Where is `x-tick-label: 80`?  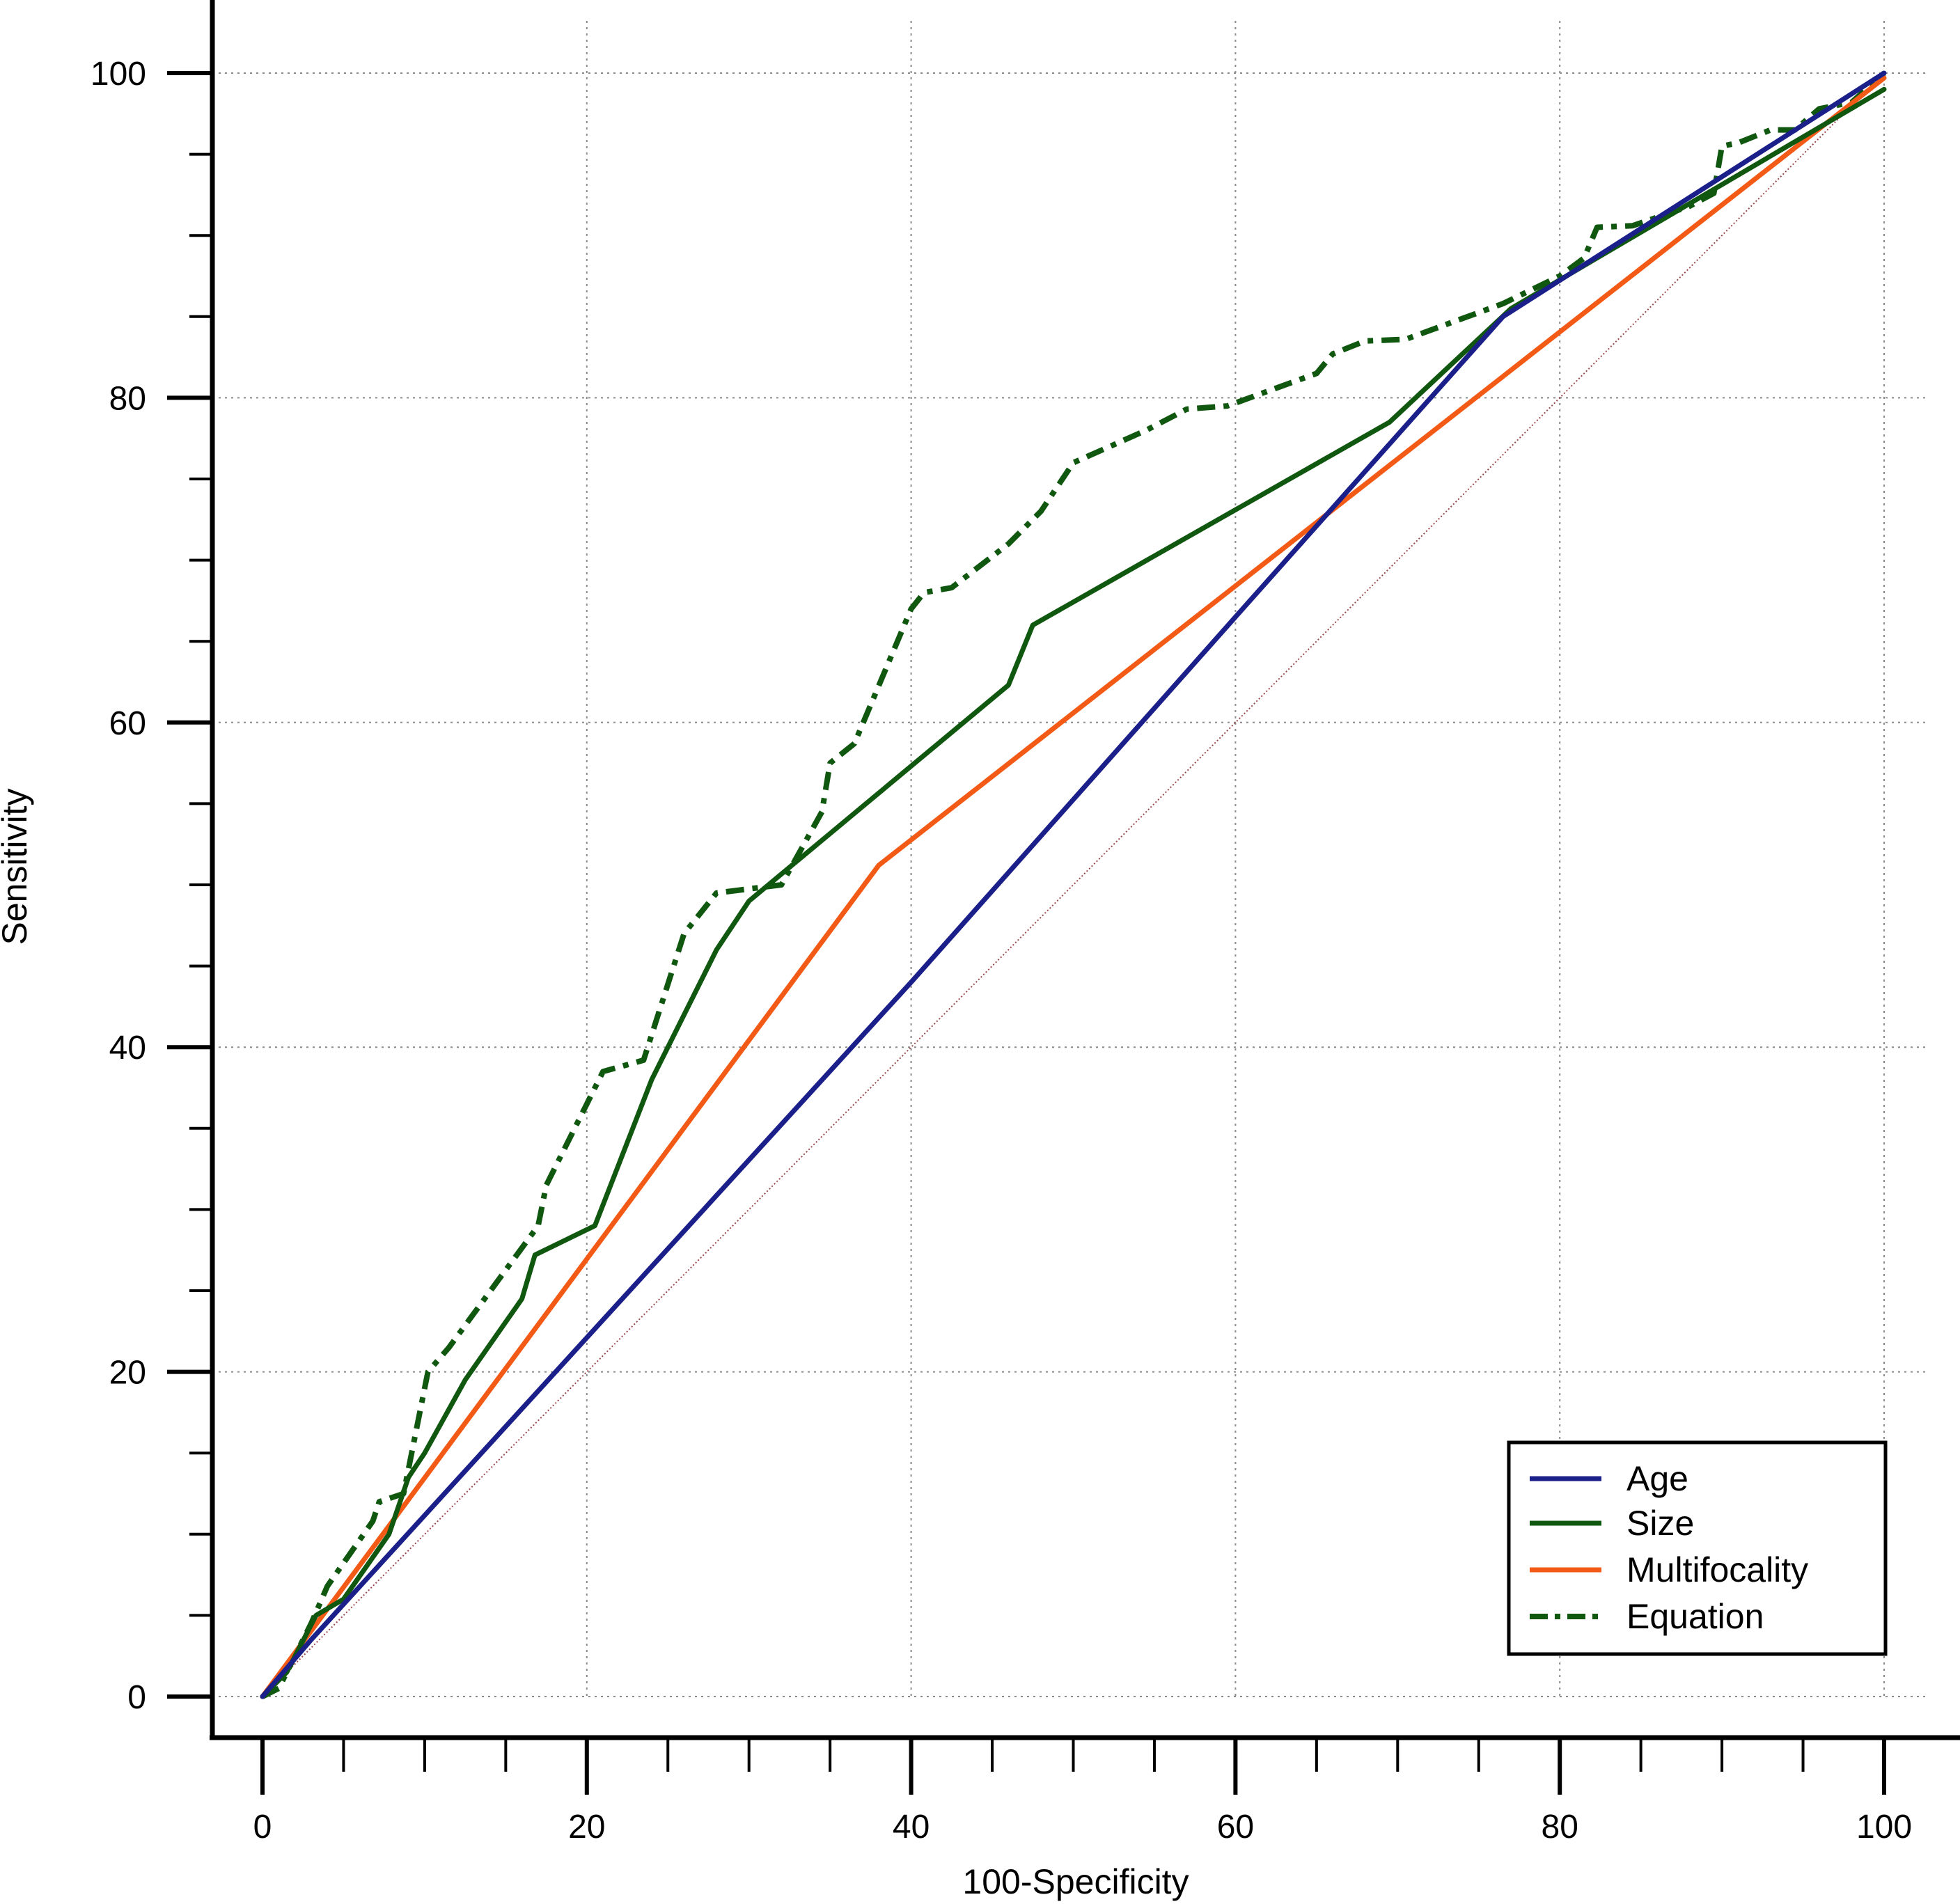 x-tick-label: 80 is located at coordinates (1560, 1827).